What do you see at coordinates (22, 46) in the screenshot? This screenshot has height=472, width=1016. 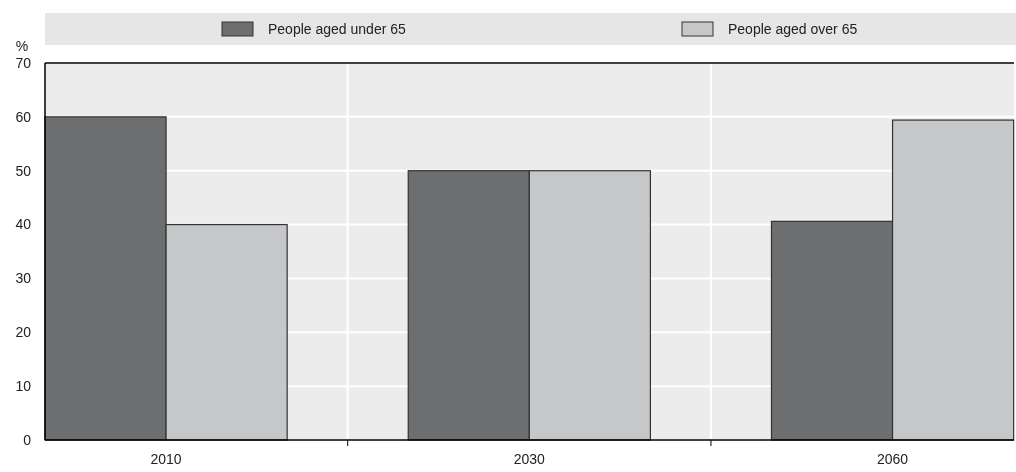 I see `y-axis-title: %` at bounding box center [22, 46].